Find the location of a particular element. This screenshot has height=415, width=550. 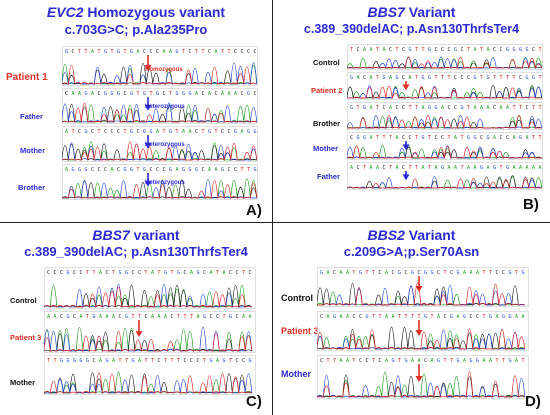

panel-d-title-rest: Variant is located at coordinates (430, 235).